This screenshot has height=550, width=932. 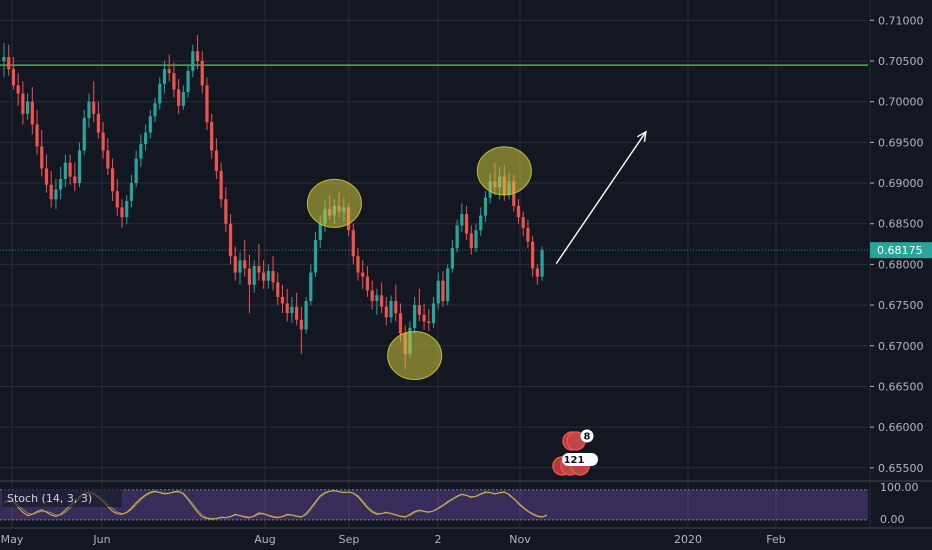 What do you see at coordinates (434, 504) in the screenshot?
I see `oscillator-band` at bounding box center [434, 504].